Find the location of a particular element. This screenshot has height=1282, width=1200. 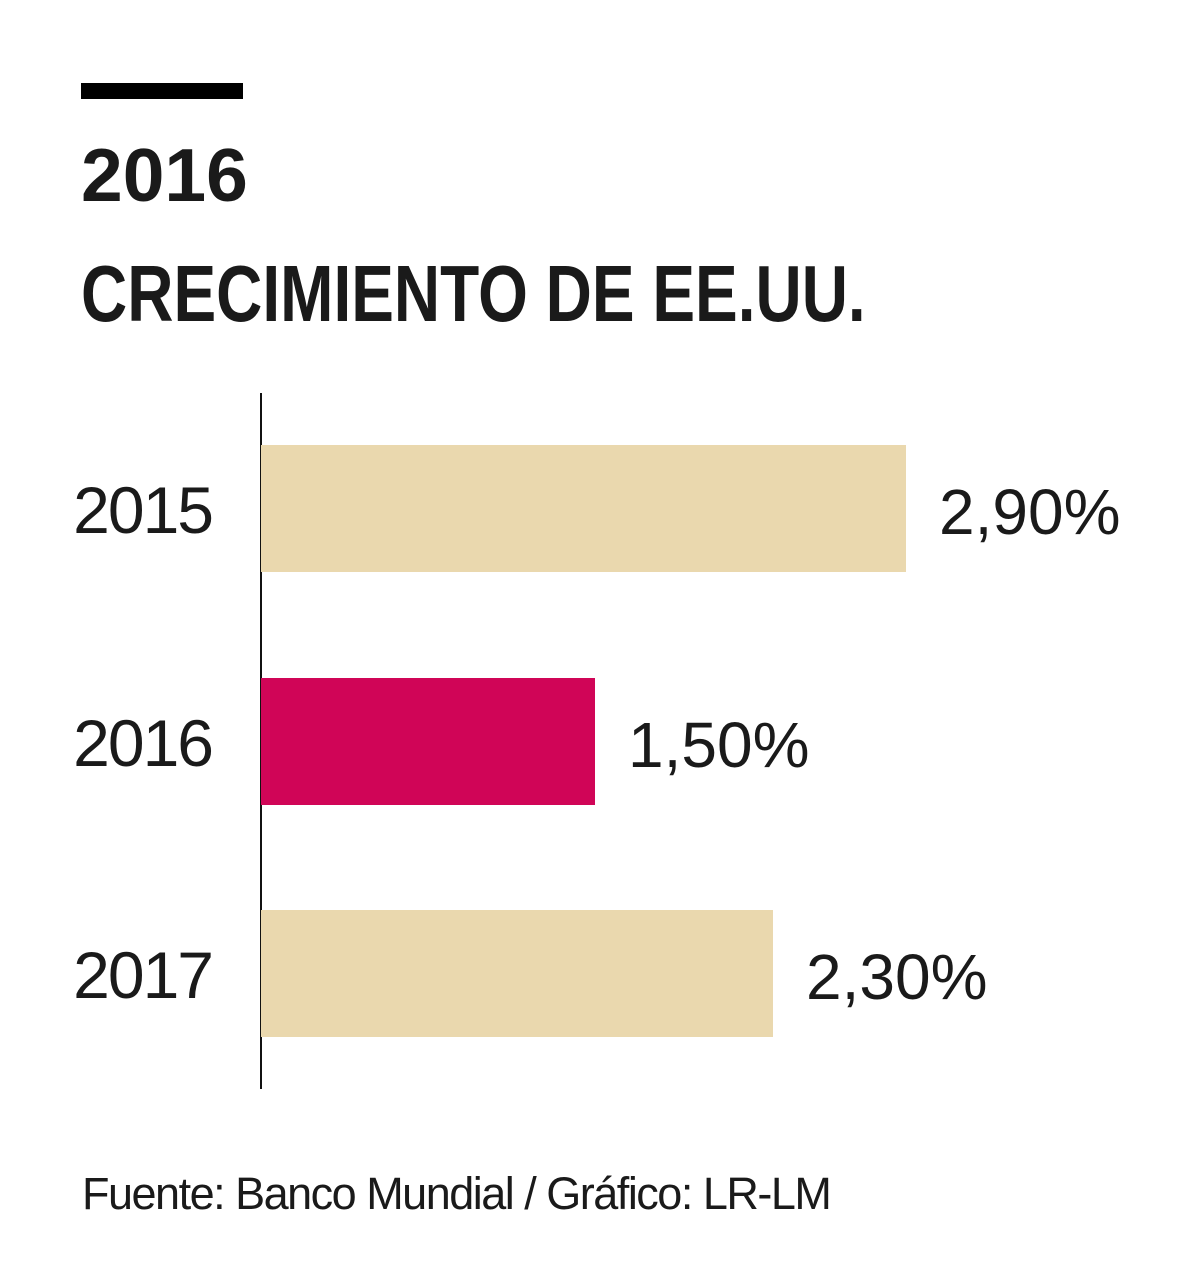

kicker-year: 2016 is located at coordinates (164, 175).